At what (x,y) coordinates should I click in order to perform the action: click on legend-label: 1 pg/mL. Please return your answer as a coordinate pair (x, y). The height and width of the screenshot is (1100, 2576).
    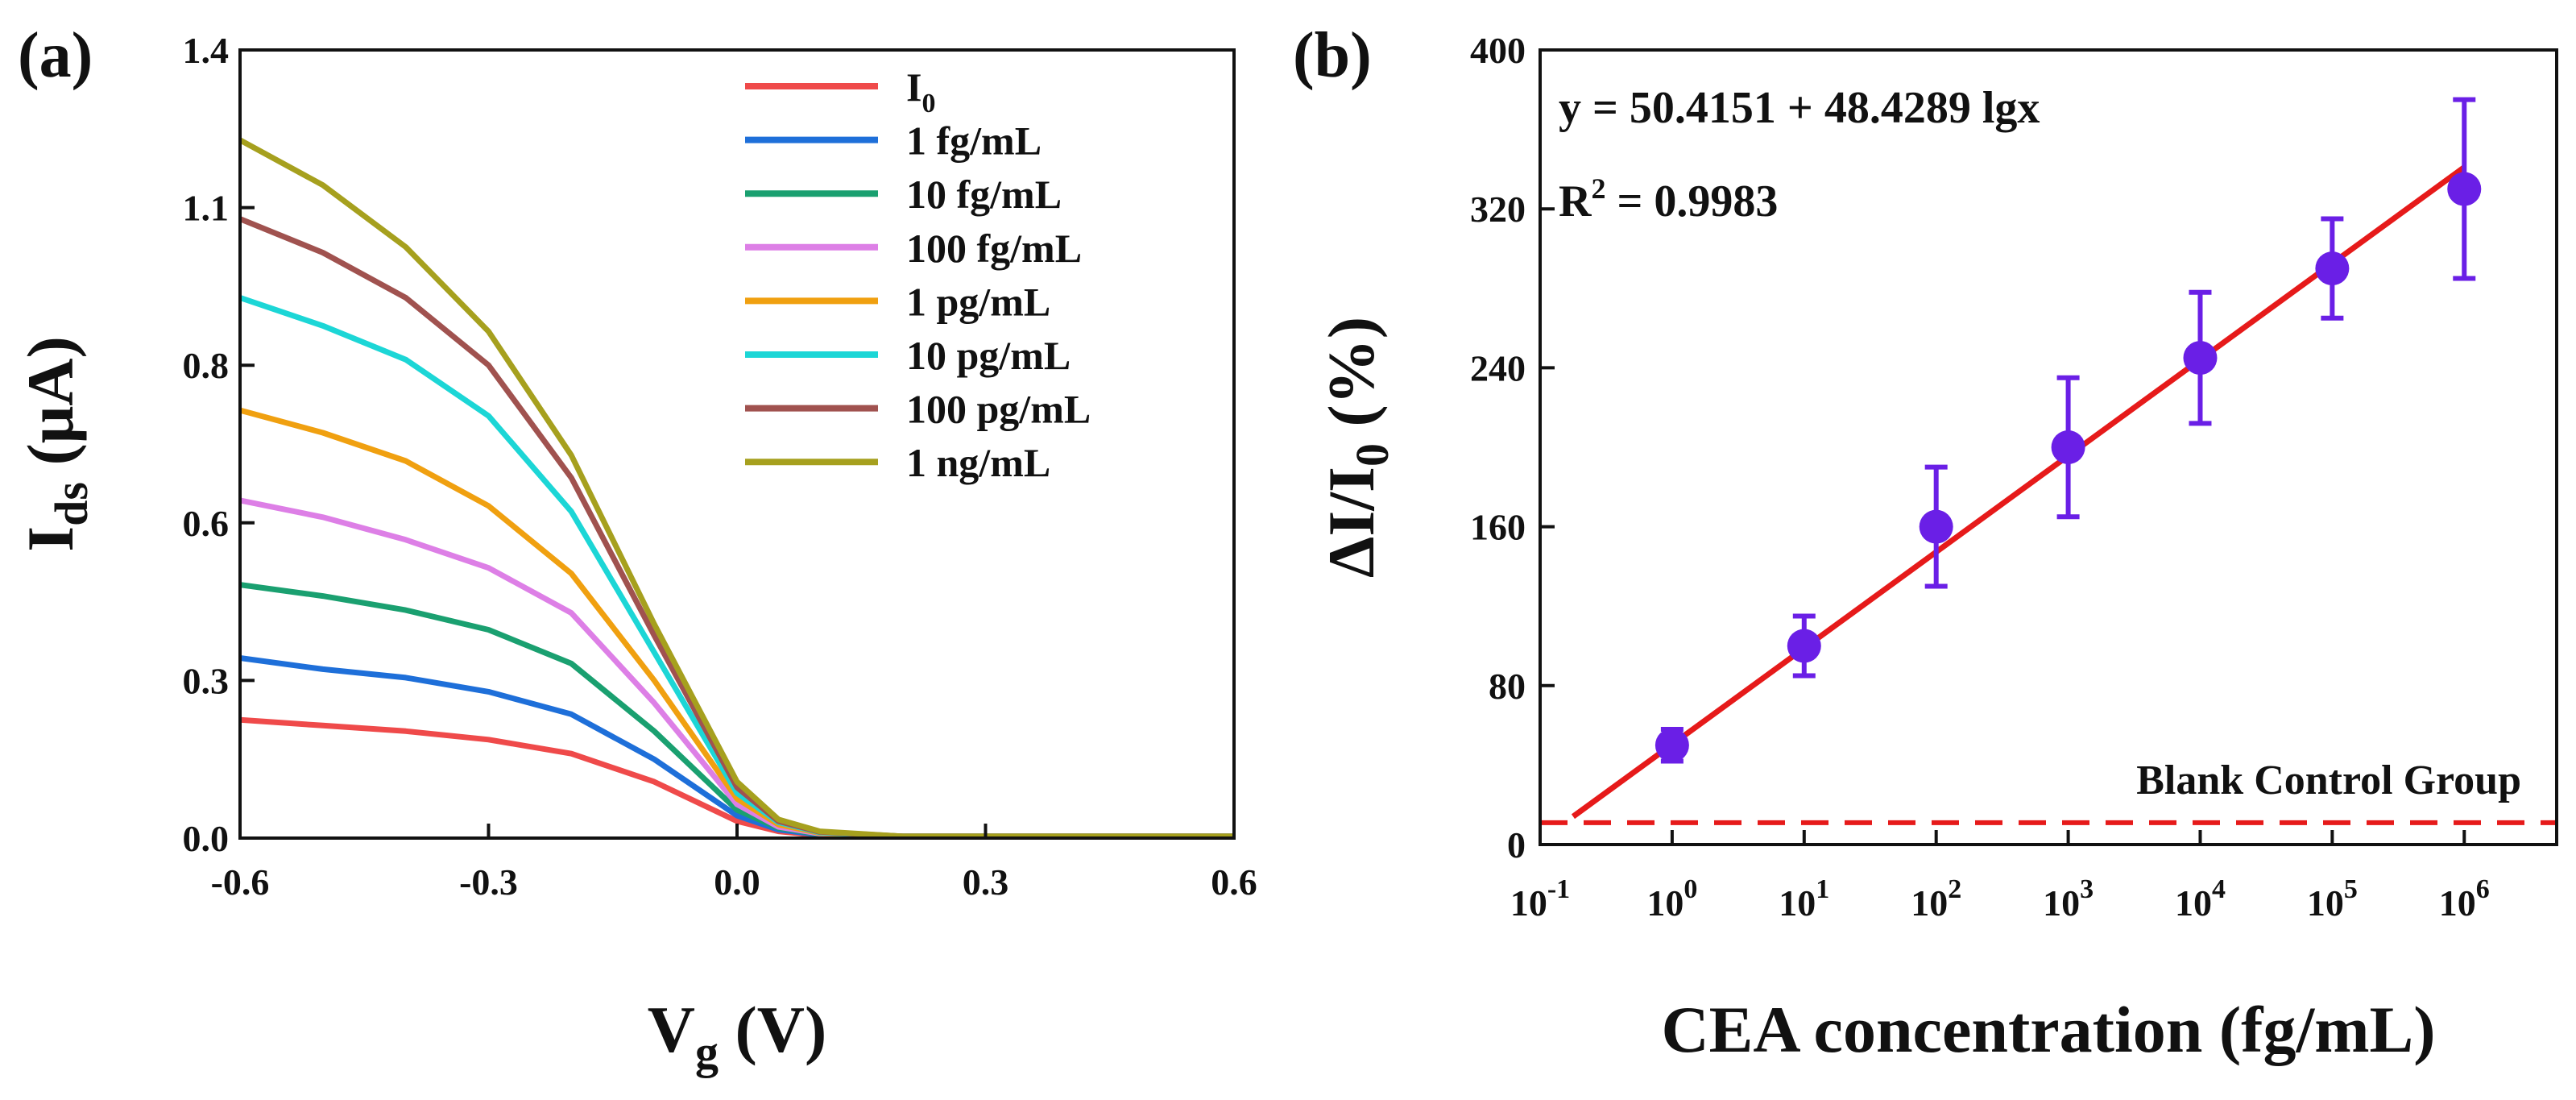
    Looking at the image, I should click on (978, 301).